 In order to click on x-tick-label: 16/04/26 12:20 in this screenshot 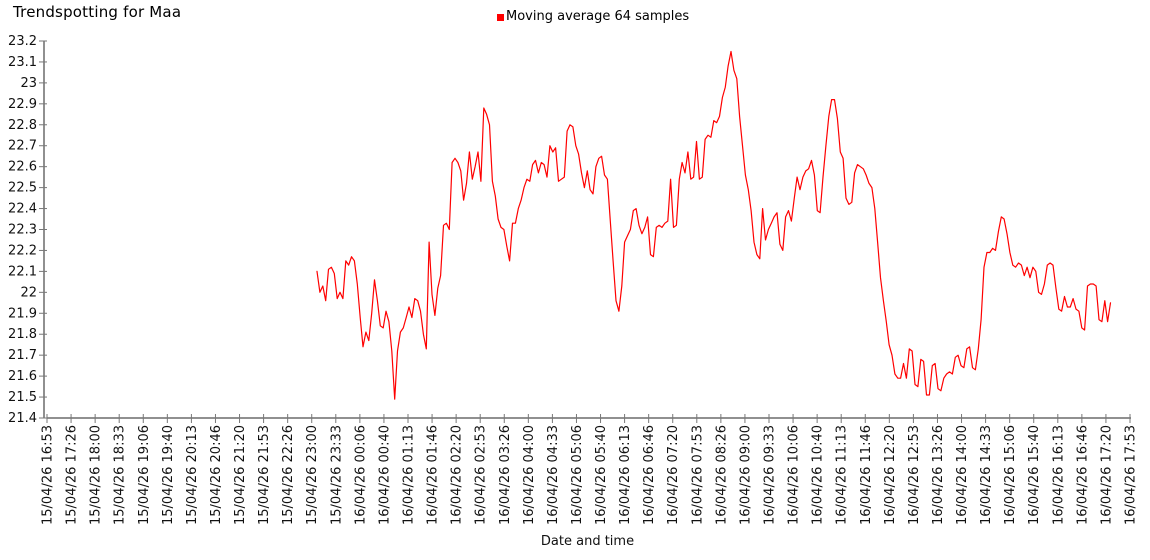, I will do `click(890, 475)`.